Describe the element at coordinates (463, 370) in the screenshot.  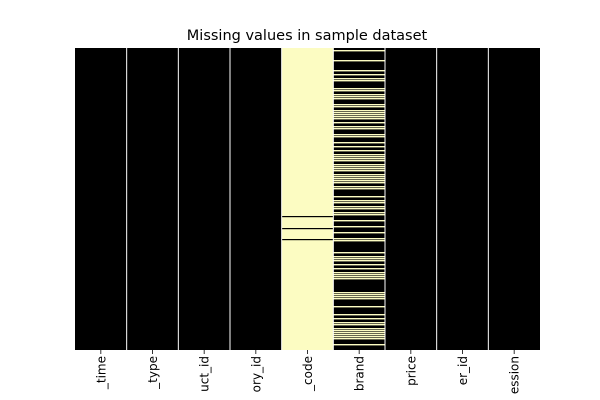
I see `x-tick-label: er_id` at that location.